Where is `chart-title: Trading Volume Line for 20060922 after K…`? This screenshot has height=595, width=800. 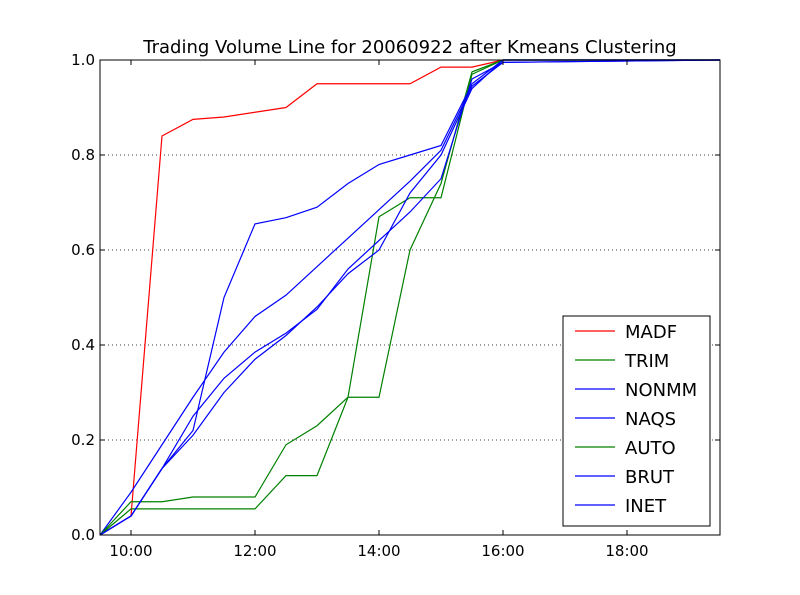 chart-title: Trading Volume Line for 20060922 after K… is located at coordinates (409, 47).